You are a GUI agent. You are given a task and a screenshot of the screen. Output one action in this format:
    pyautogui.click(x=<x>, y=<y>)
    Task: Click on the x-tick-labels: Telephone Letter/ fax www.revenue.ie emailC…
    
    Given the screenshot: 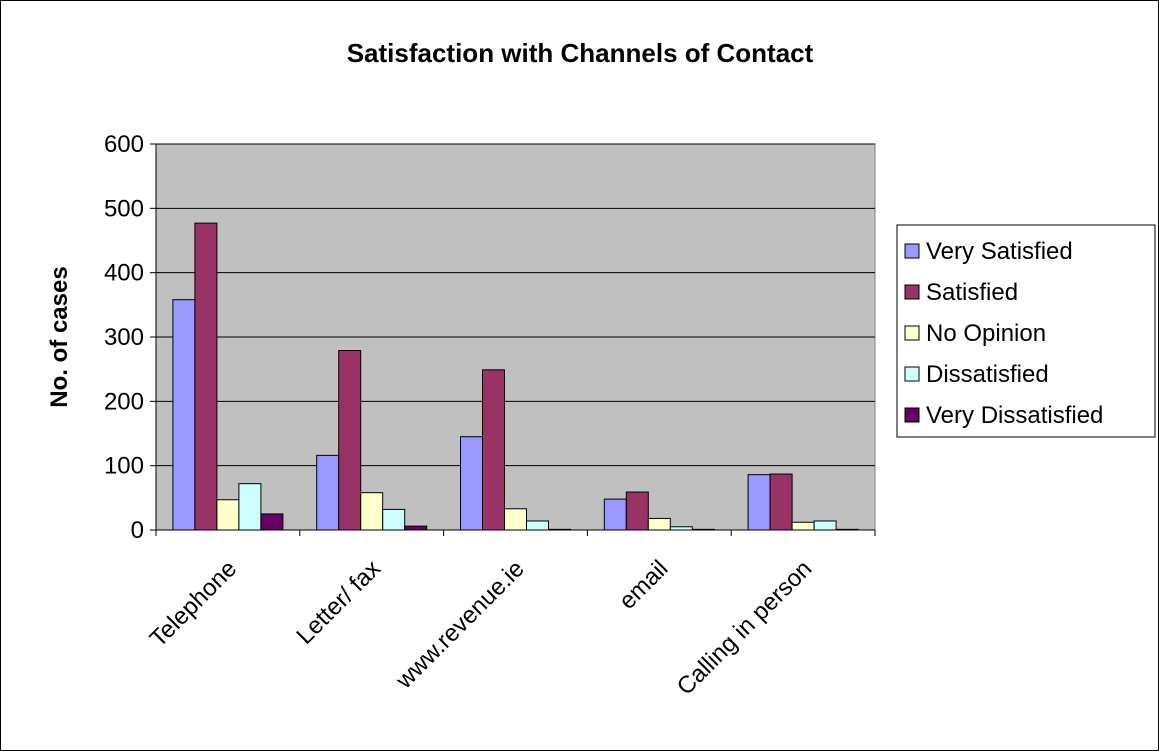 What is the action you would take?
    pyautogui.click(x=481, y=628)
    